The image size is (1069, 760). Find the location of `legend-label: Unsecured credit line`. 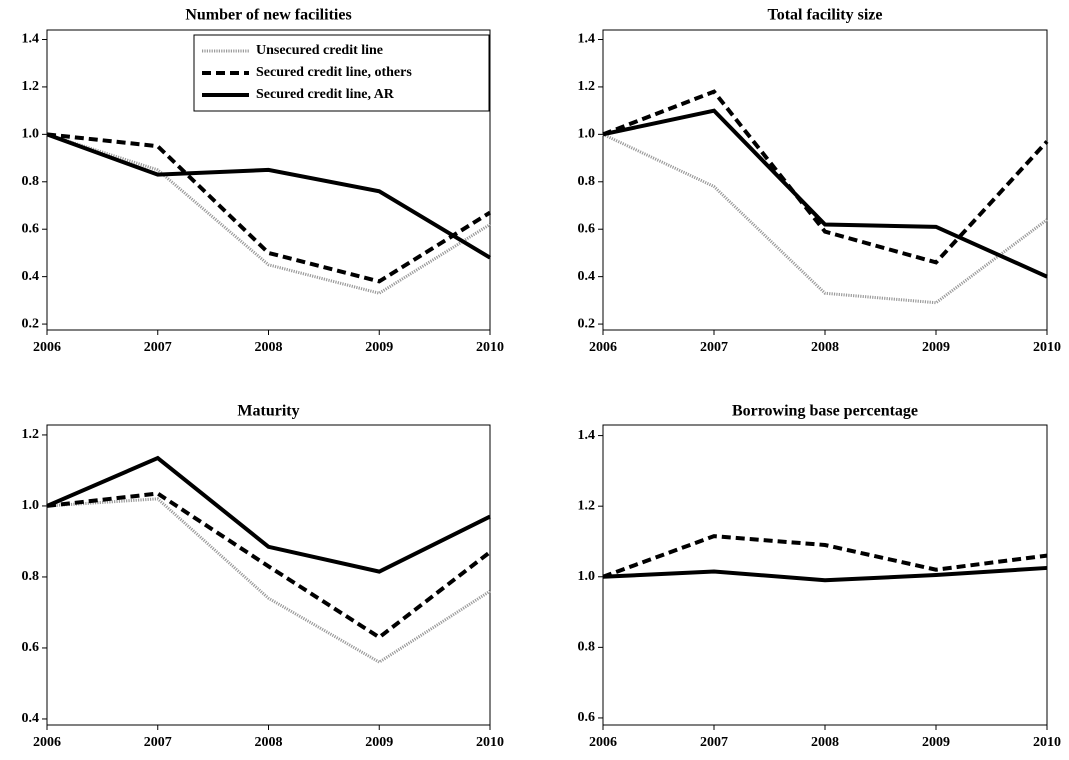

legend-label: Unsecured credit line is located at coordinates (319, 50).